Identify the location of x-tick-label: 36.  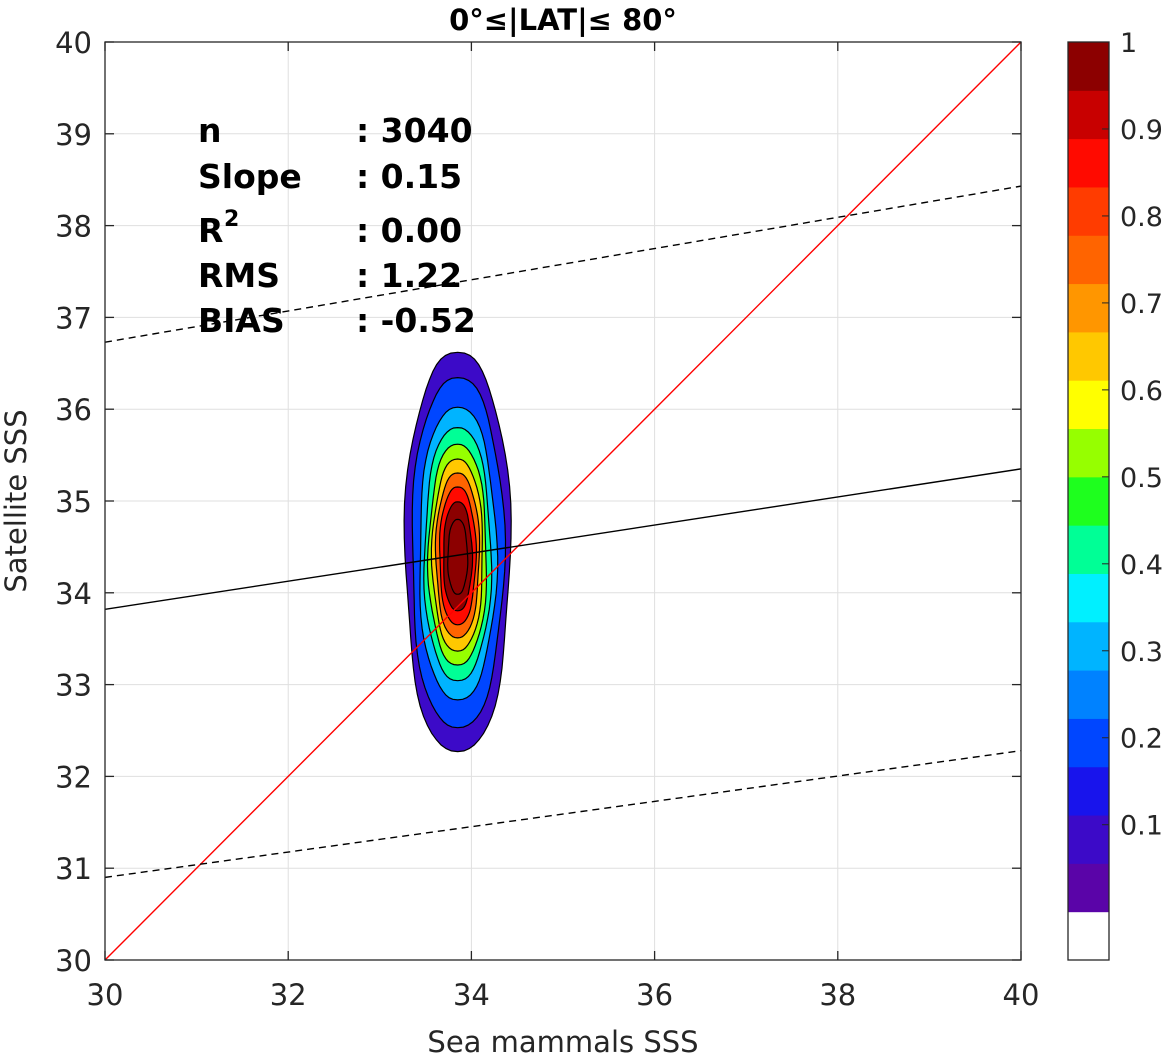
(654, 995).